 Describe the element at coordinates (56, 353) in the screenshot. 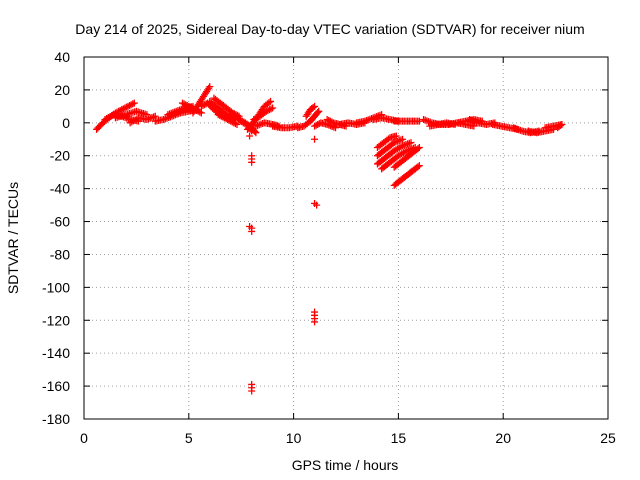

I see `y-tick-label: -140` at that location.